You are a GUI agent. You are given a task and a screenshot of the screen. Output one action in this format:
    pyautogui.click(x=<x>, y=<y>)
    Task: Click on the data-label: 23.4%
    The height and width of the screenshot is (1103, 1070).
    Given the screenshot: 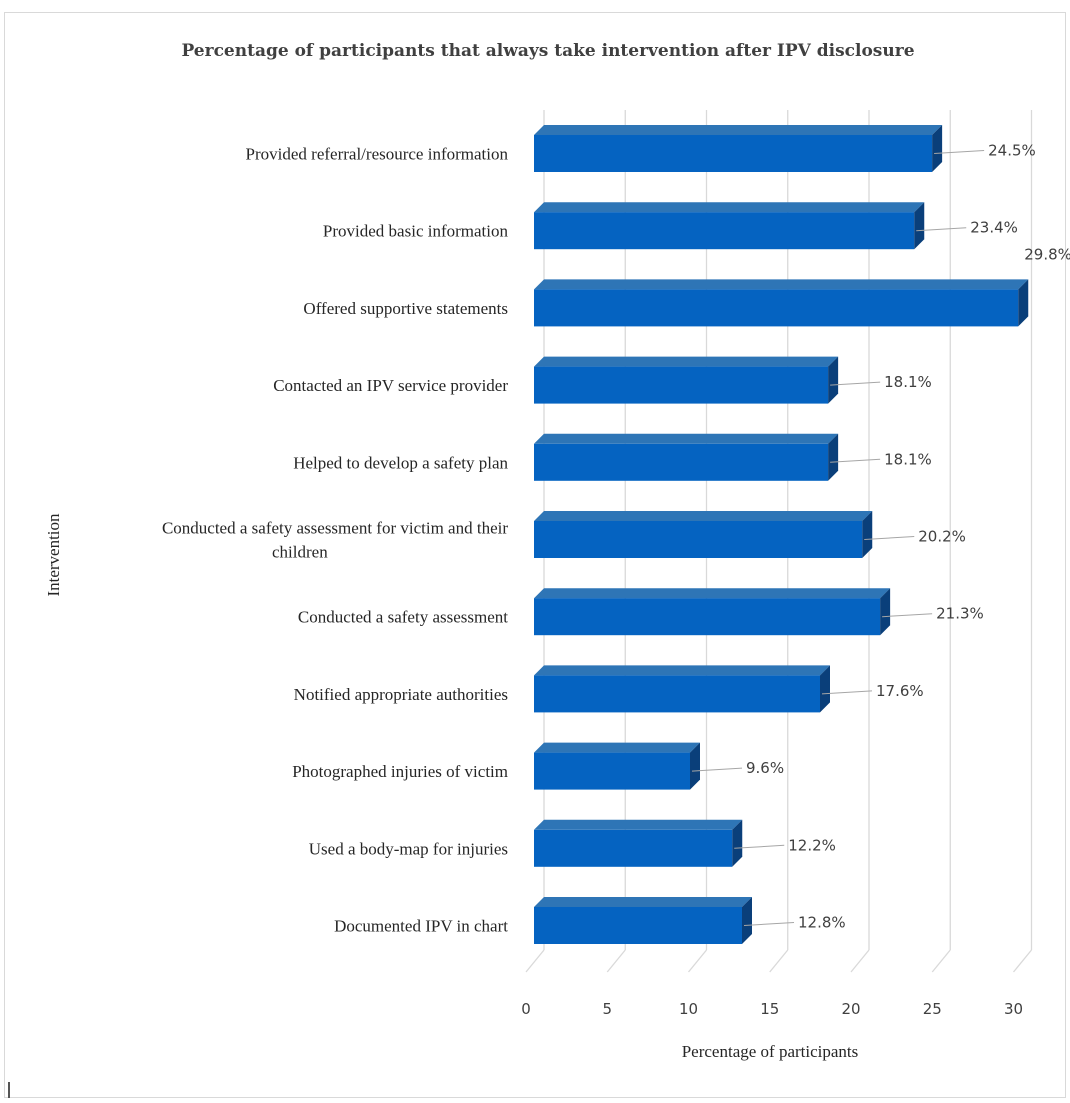 What is the action you would take?
    pyautogui.click(x=994, y=228)
    